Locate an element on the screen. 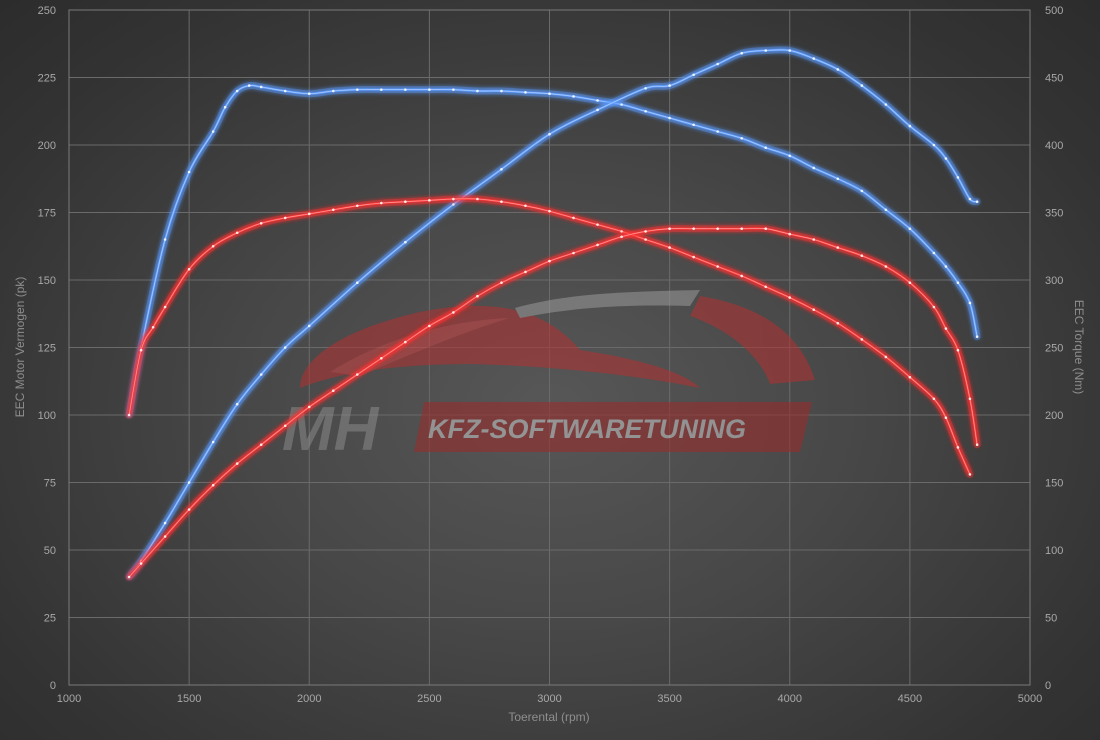 The height and width of the screenshot is (740, 1100). left-tick-label: 100 is located at coordinates (47, 416).